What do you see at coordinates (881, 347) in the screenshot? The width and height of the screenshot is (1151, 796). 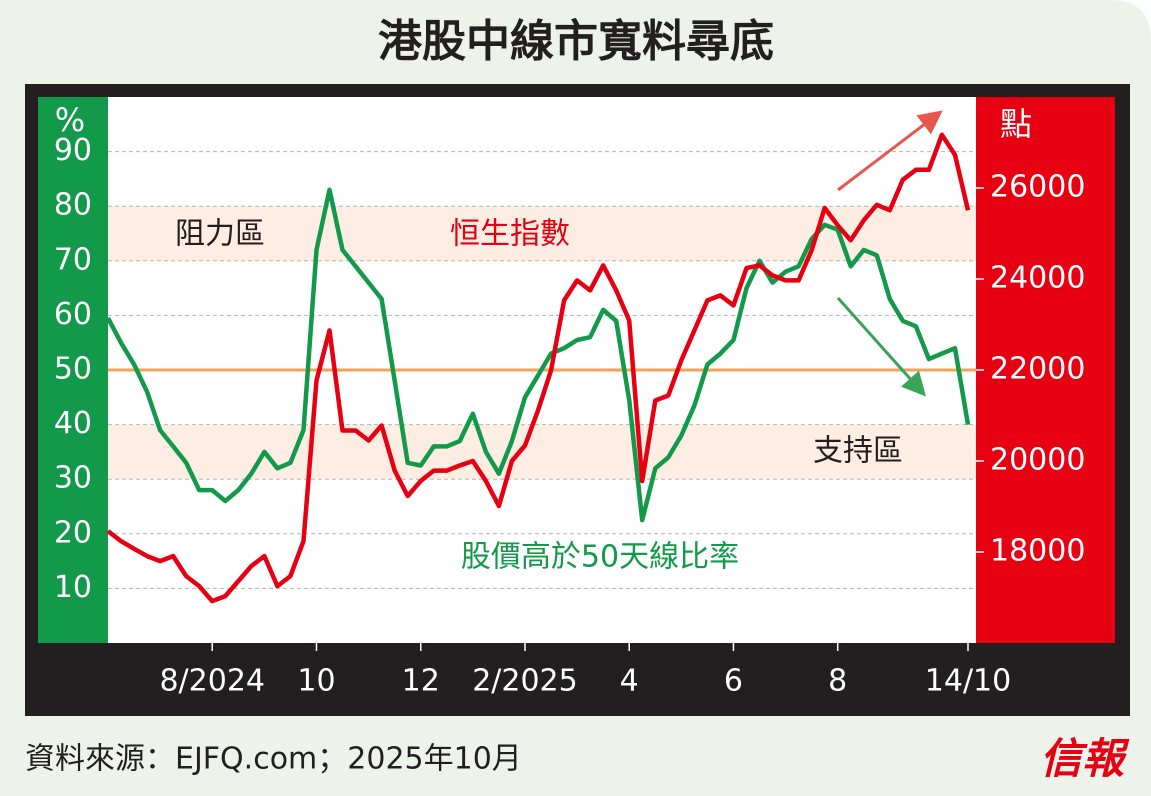 I see `down-arrow` at bounding box center [881, 347].